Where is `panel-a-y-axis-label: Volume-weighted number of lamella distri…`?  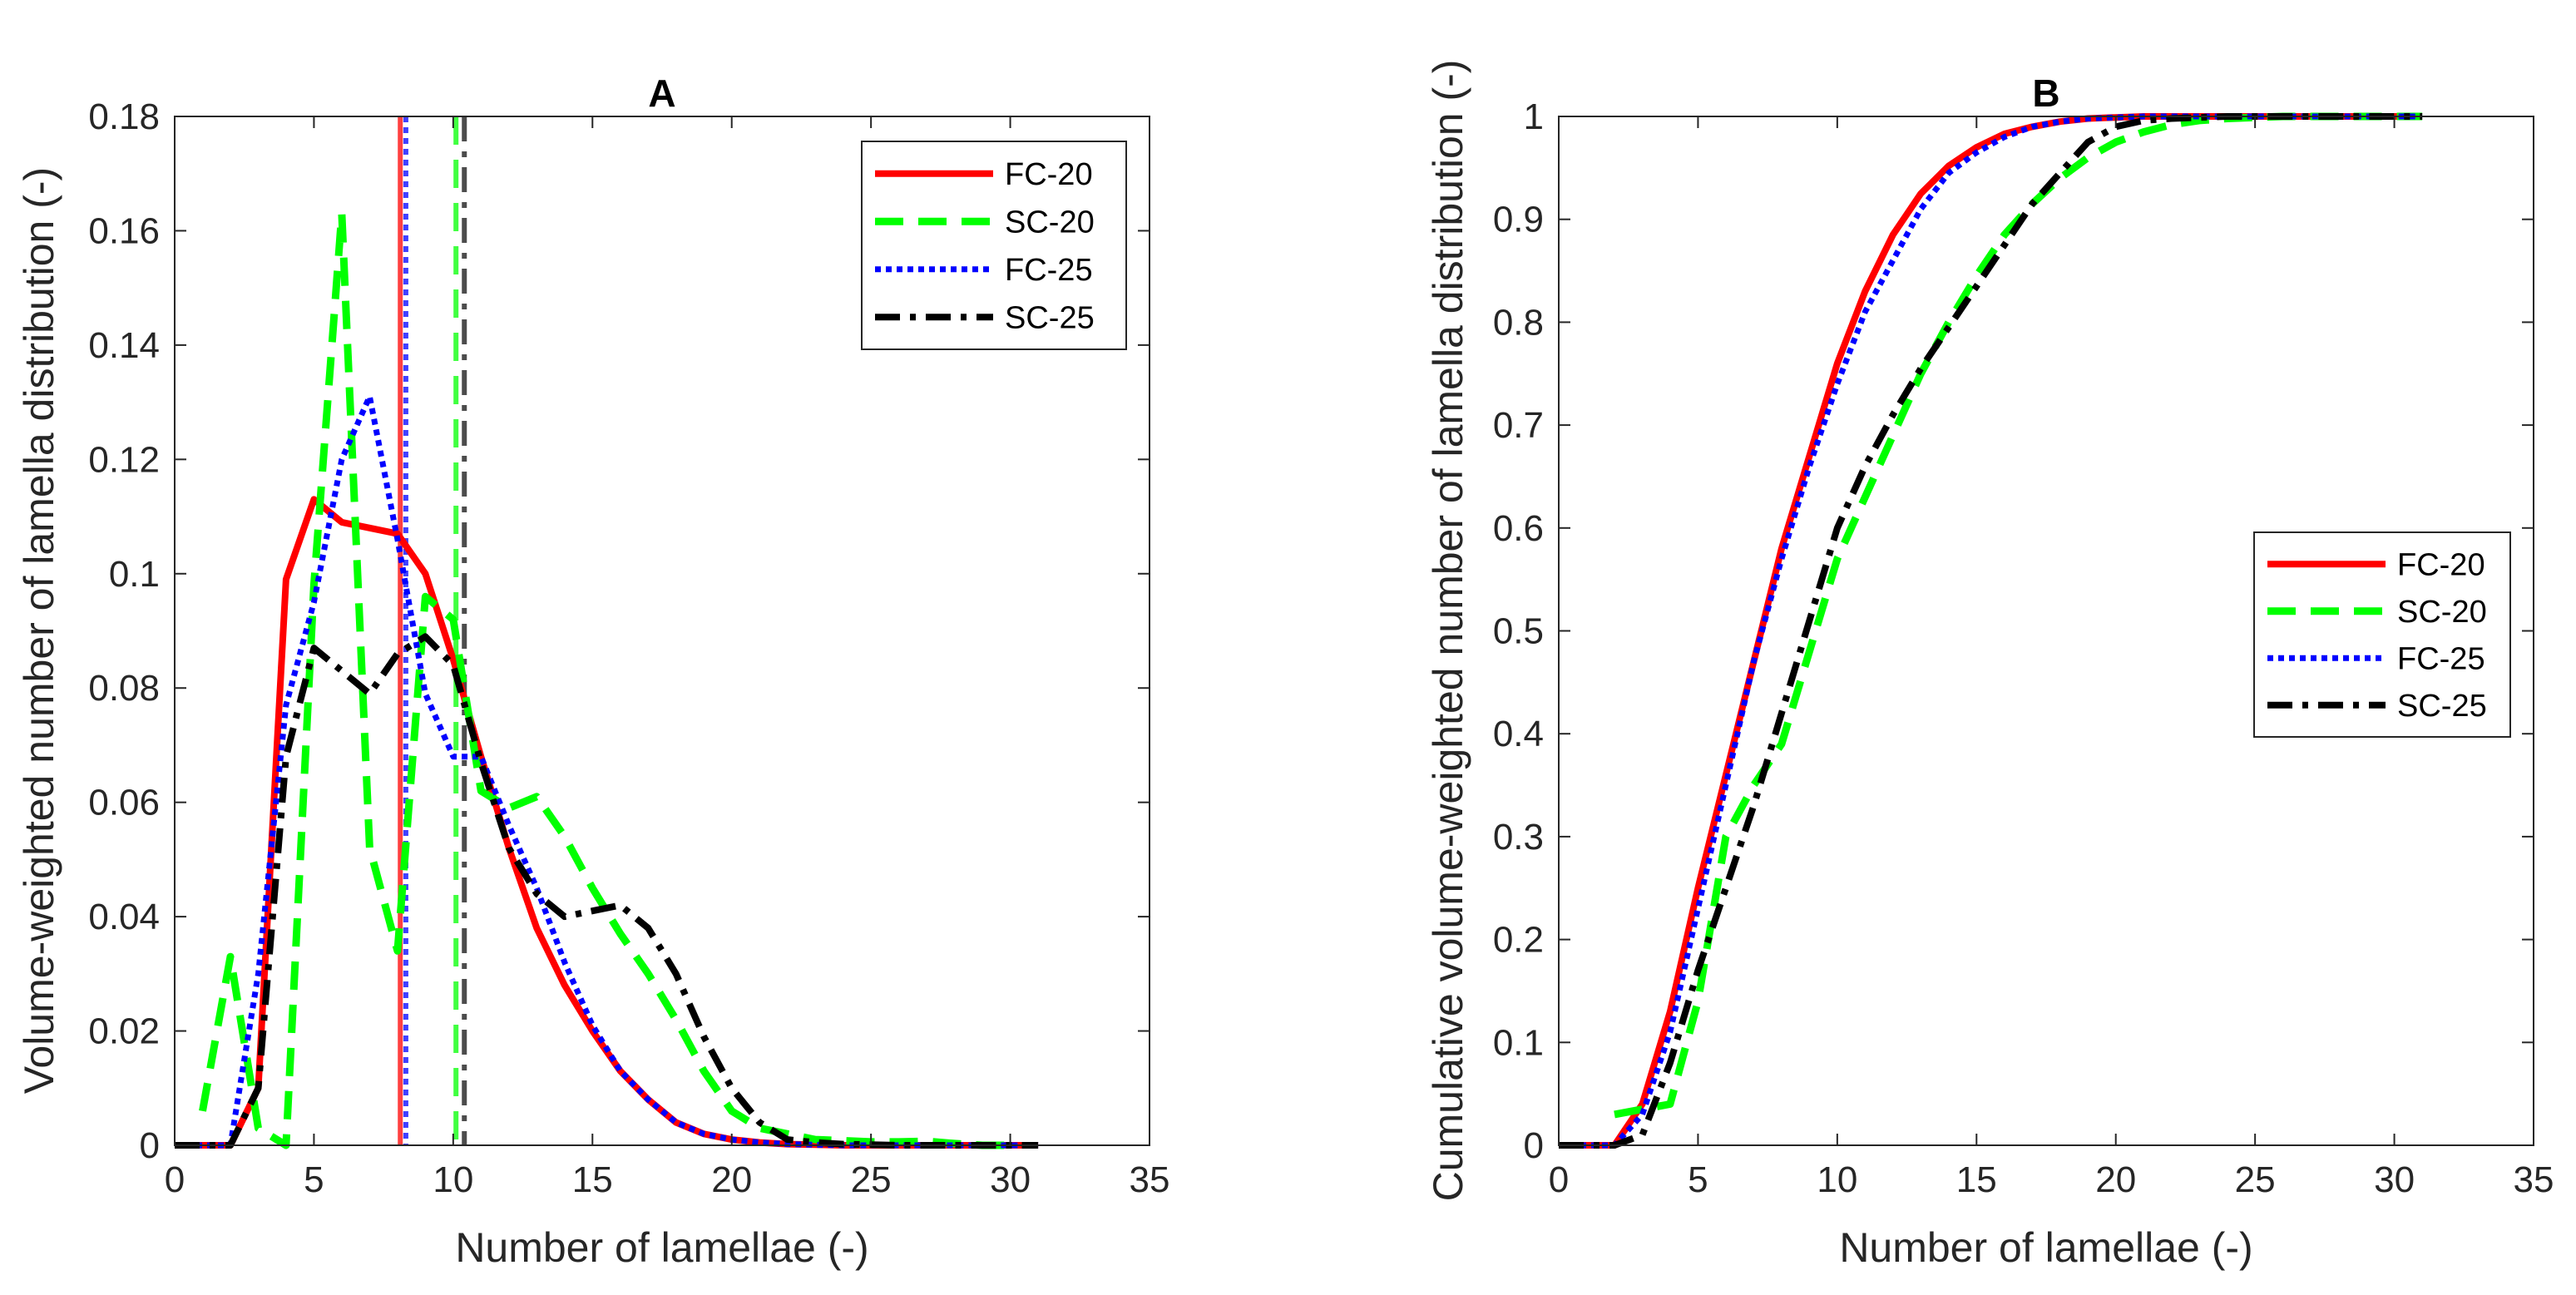 panel-a-y-axis-label: Volume-weighted number of lamella distri… is located at coordinates (39, 630).